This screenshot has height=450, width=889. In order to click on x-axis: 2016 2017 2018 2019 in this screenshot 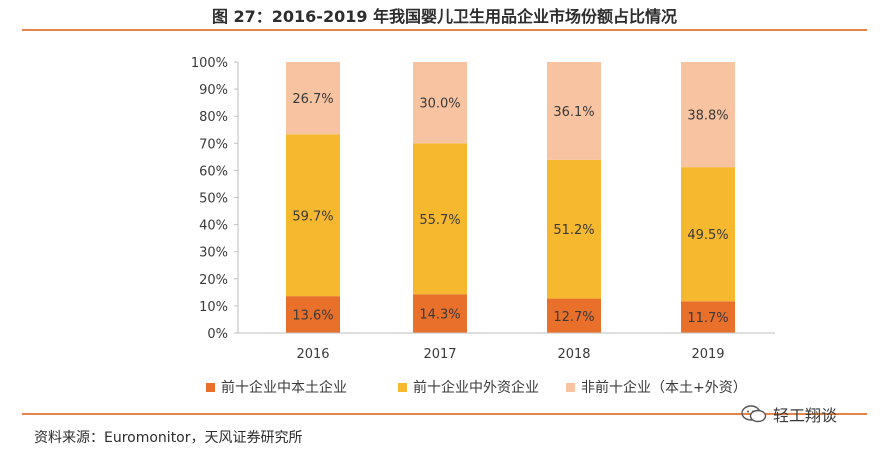, I will do `click(506, 347)`.